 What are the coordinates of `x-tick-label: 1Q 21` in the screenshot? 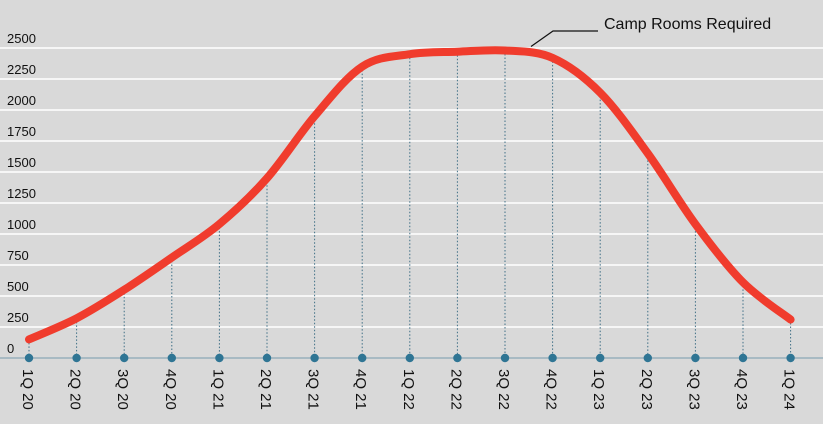 It's located at (217, 389).